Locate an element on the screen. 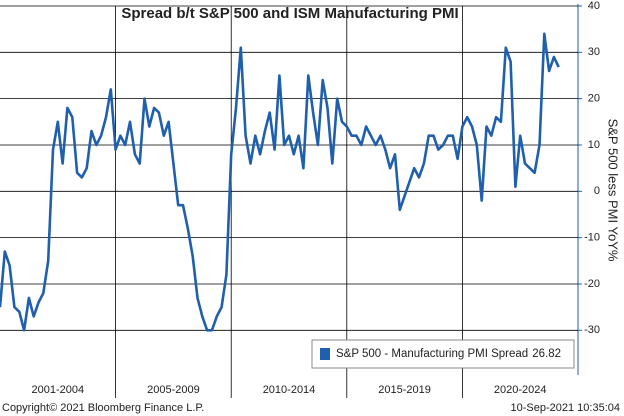  y-tick-label: 20 is located at coordinates (594, 99).